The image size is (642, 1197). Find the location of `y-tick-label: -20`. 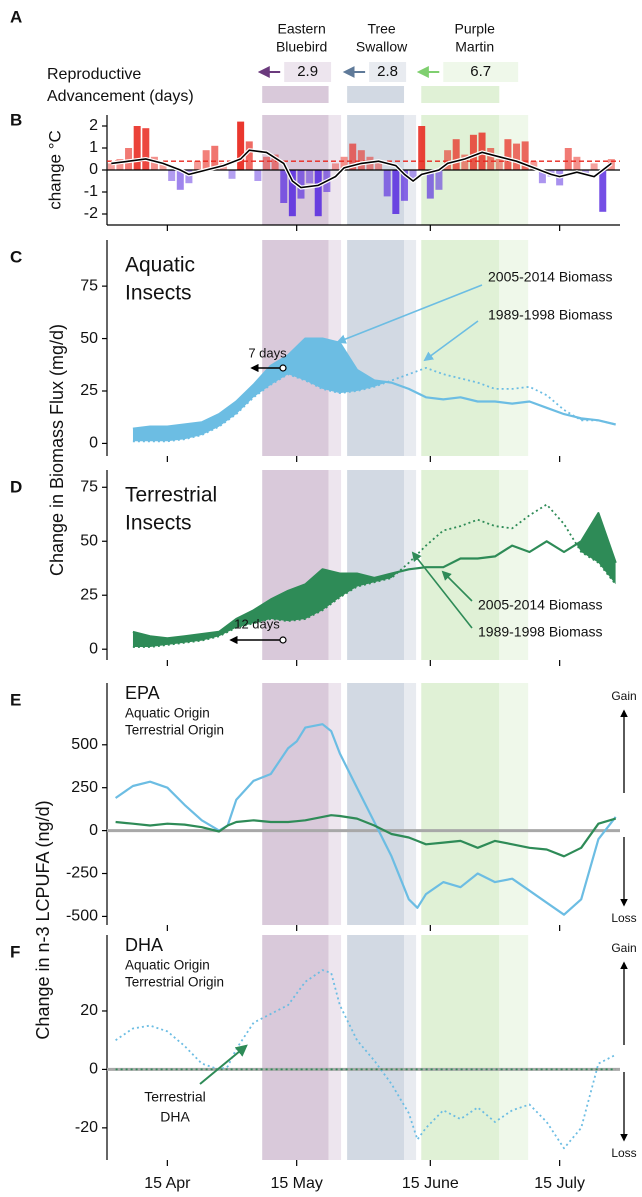

y-tick-label: -20 is located at coordinates (86, 1127).